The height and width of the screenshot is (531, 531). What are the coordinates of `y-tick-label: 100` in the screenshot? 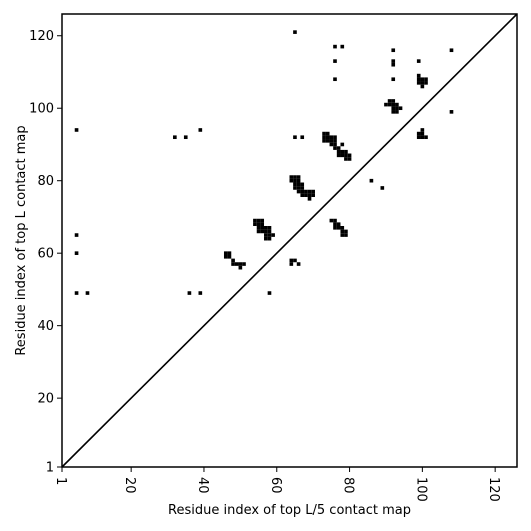 It's located at (41, 109).